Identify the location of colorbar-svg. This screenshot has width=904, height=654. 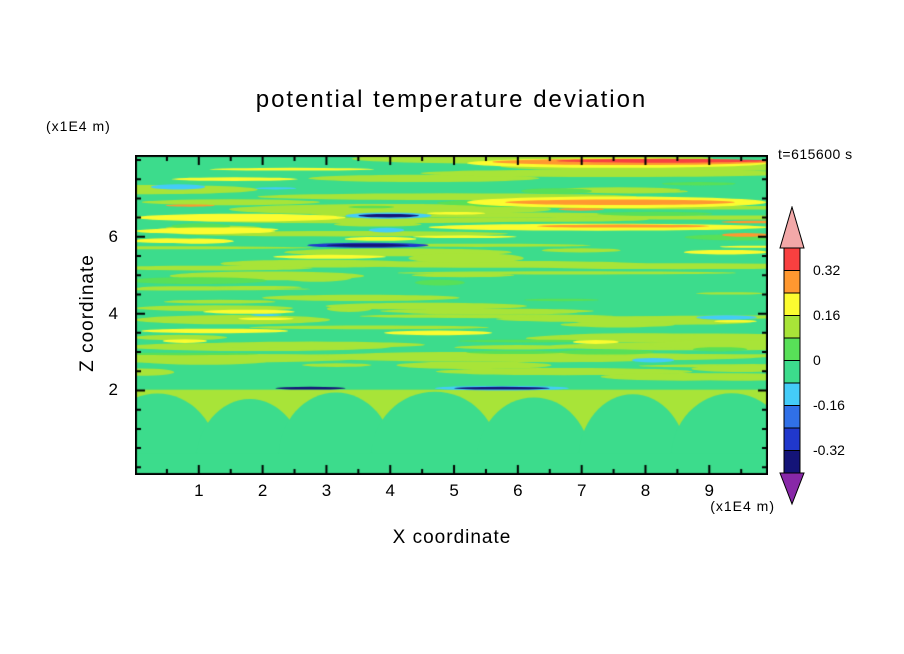
(792, 355).